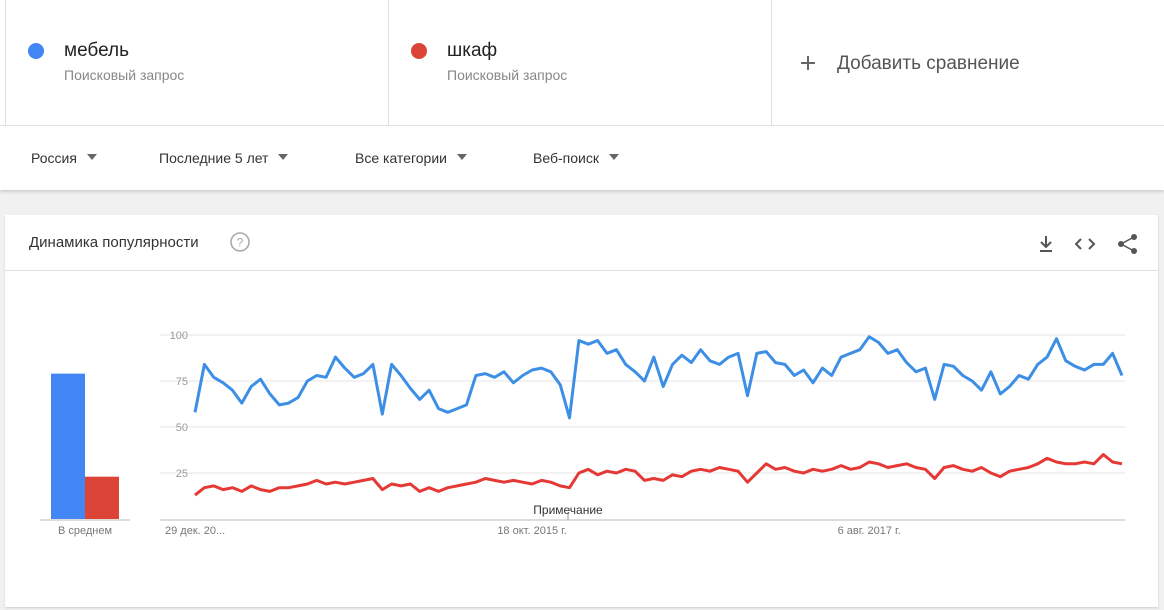 The height and width of the screenshot is (610, 1164). I want to click on card-actions, so click(1088, 244).